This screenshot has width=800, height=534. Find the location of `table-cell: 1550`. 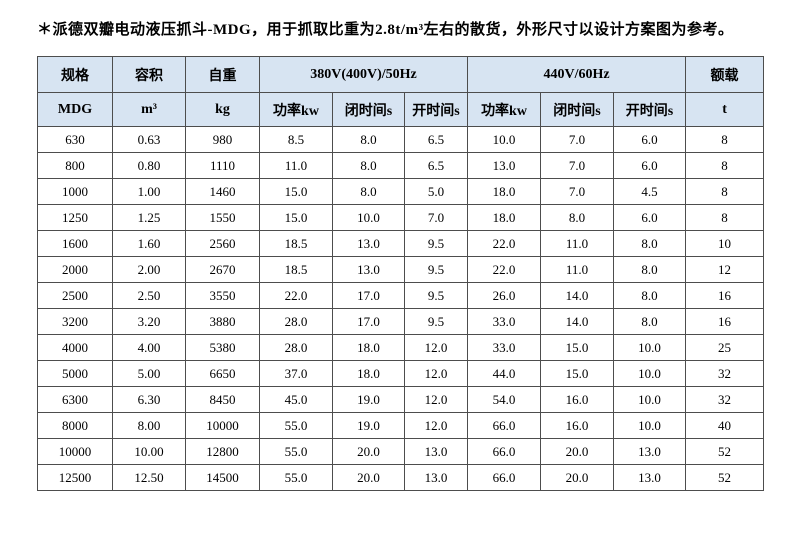

table-cell: 1550 is located at coordinates (222, 217).